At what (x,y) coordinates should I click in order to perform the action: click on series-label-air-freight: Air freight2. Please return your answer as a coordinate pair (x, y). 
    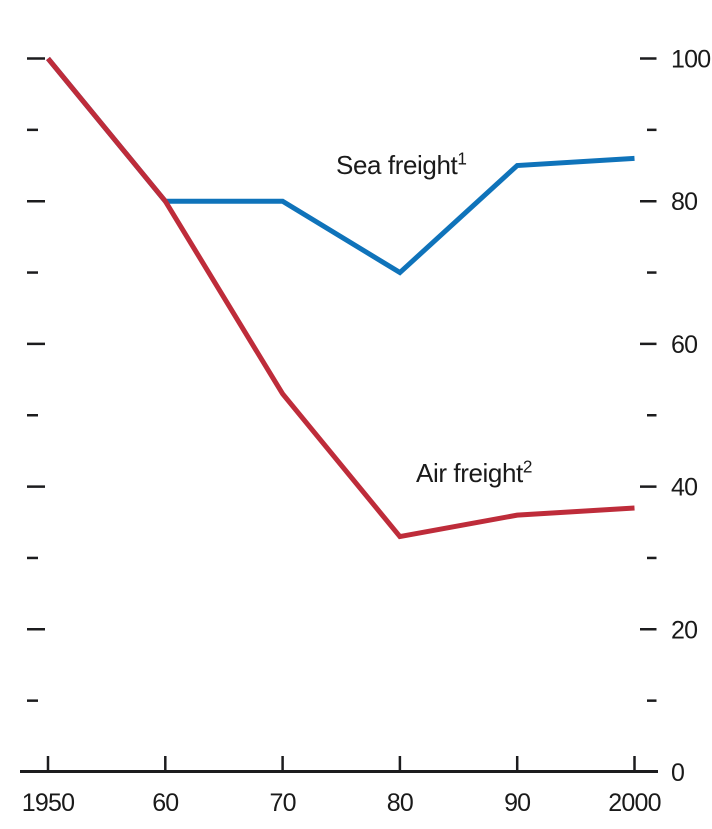
    Looking at the image, I should click on (474, 473).